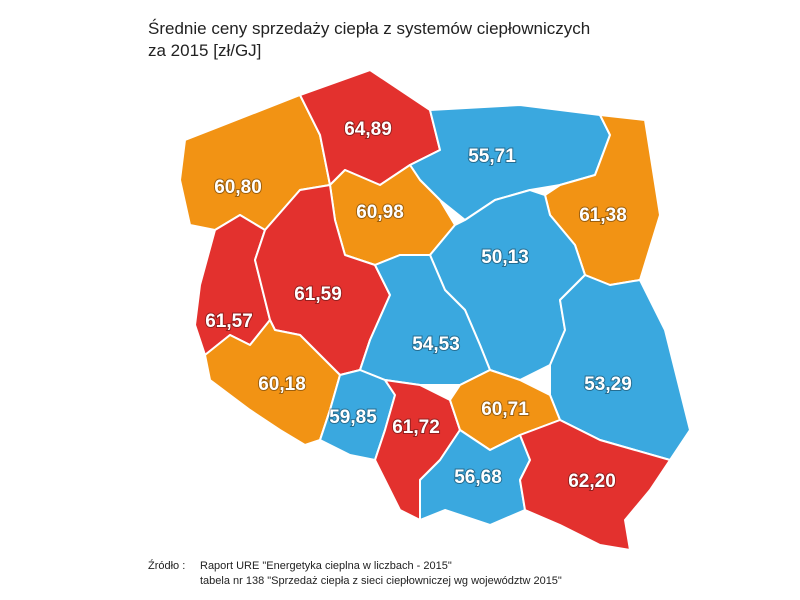 This screenshot has height=600, width=800. I want to click on region-value: 60,80, so click(238, 187).